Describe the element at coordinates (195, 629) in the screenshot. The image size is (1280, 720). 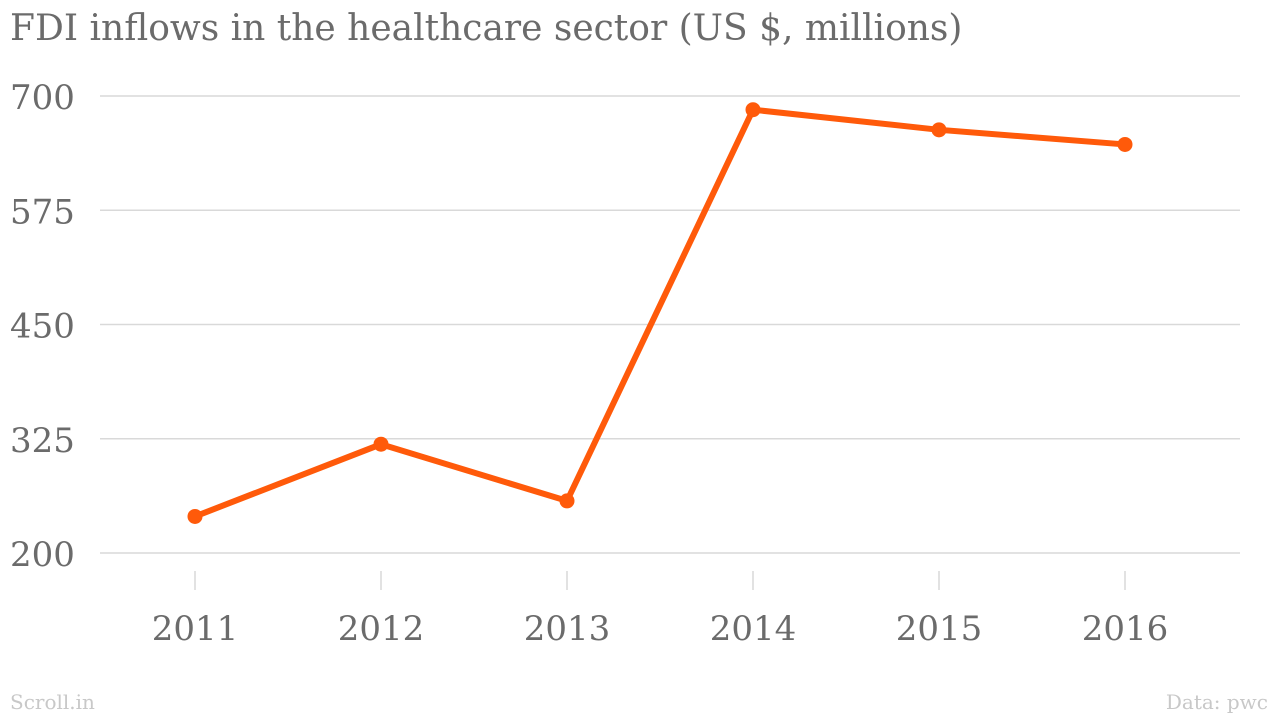
I see `x-tick-label: 2011` at that location.